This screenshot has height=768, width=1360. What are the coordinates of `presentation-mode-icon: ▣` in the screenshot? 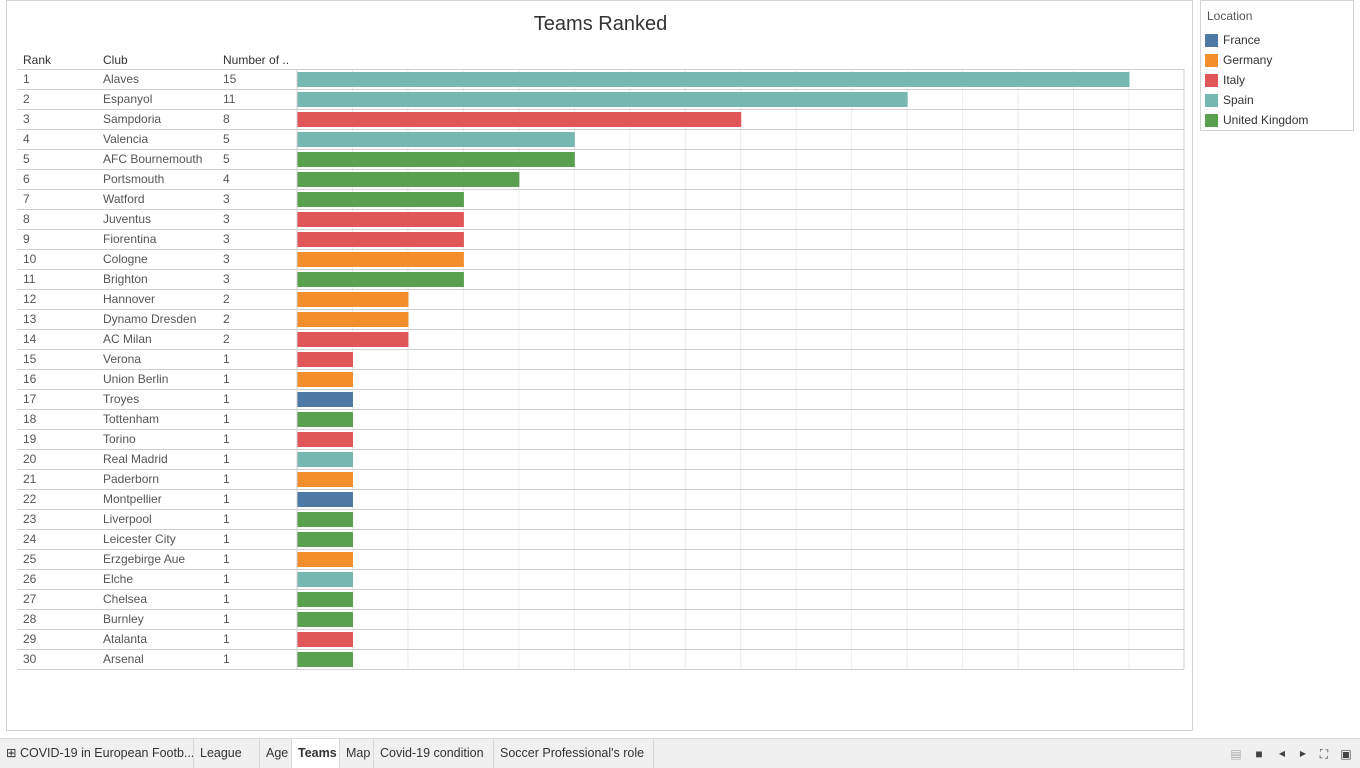 It's located at (1346, 754).